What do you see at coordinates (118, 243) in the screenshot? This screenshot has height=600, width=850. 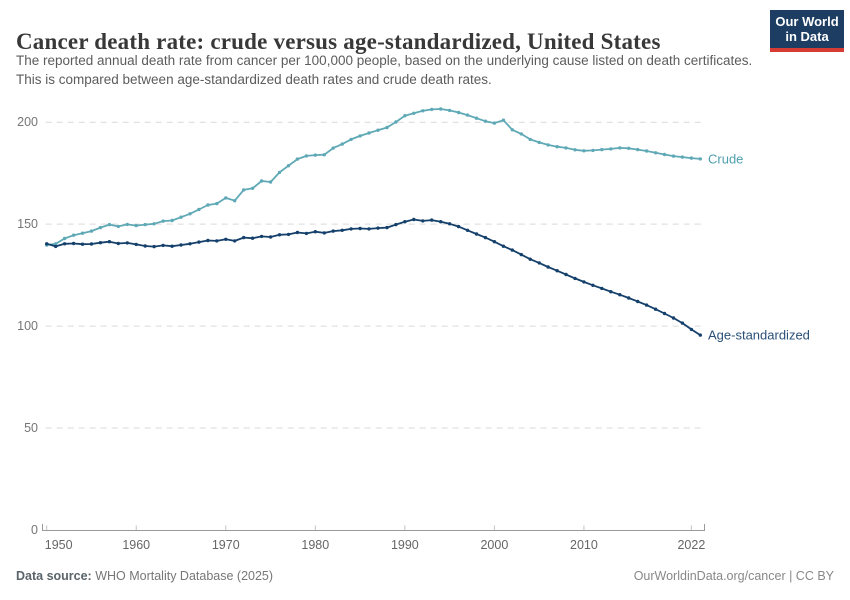 I see `series-point-age-standardized-1958` at bounding box center [118, 243].